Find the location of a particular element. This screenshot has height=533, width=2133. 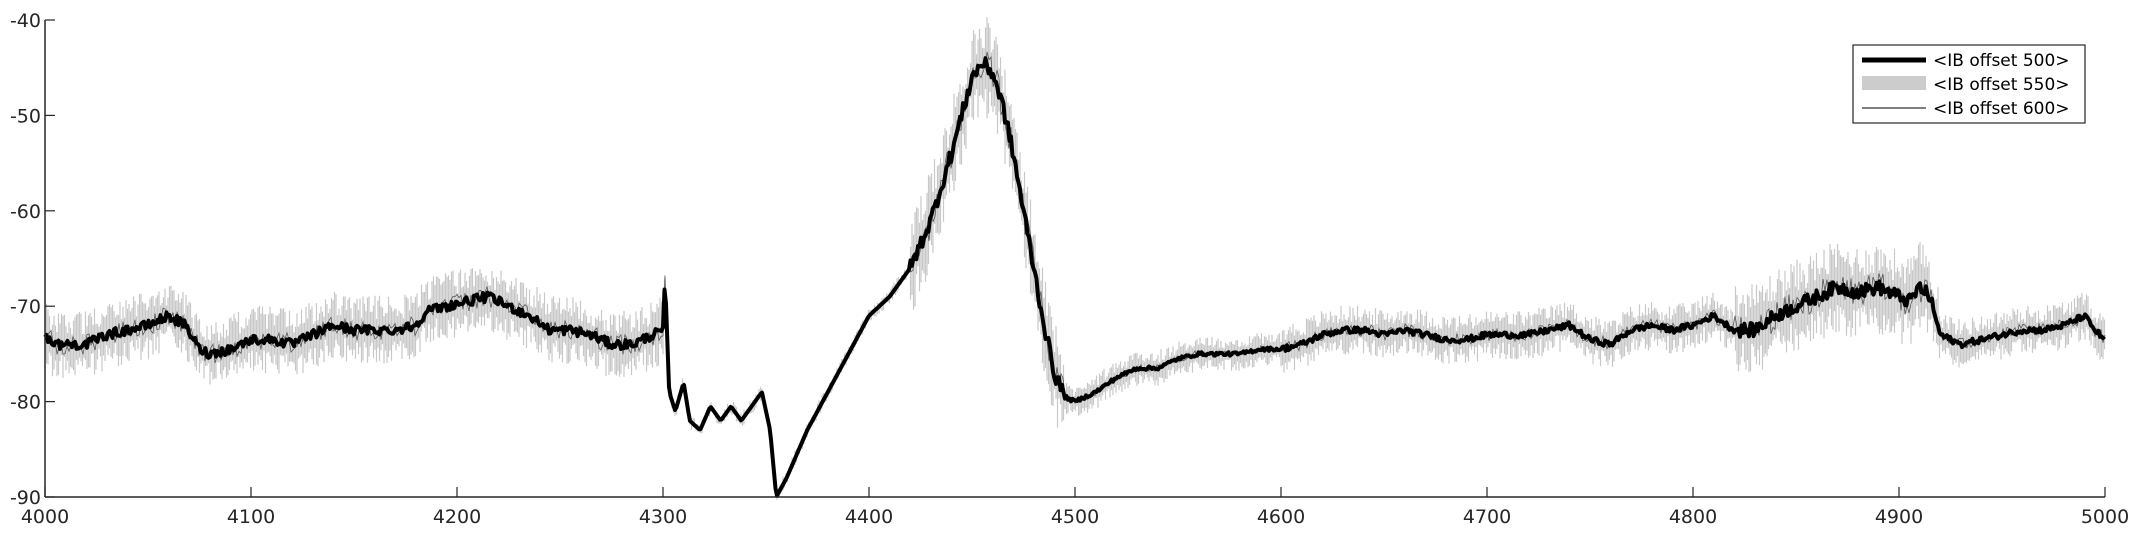

y-tick-label: -90 is located at coordinates (25, 498).